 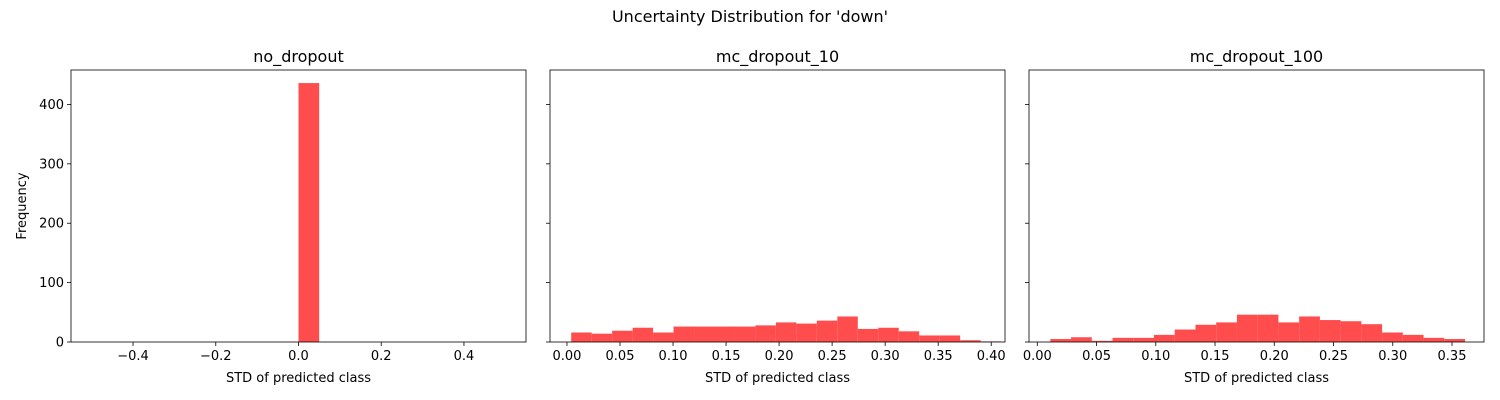 I want to click on y-tick-label: 400, so click(x=51, y=105).